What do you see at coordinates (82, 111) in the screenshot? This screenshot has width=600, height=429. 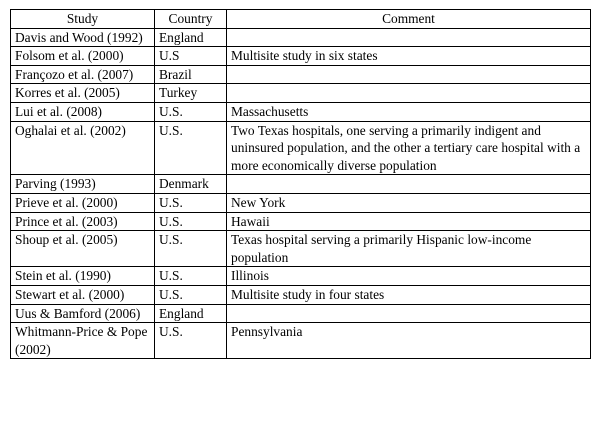 I see `study-cell: Lui et al. (2008)` at bounding box center [82, 111].